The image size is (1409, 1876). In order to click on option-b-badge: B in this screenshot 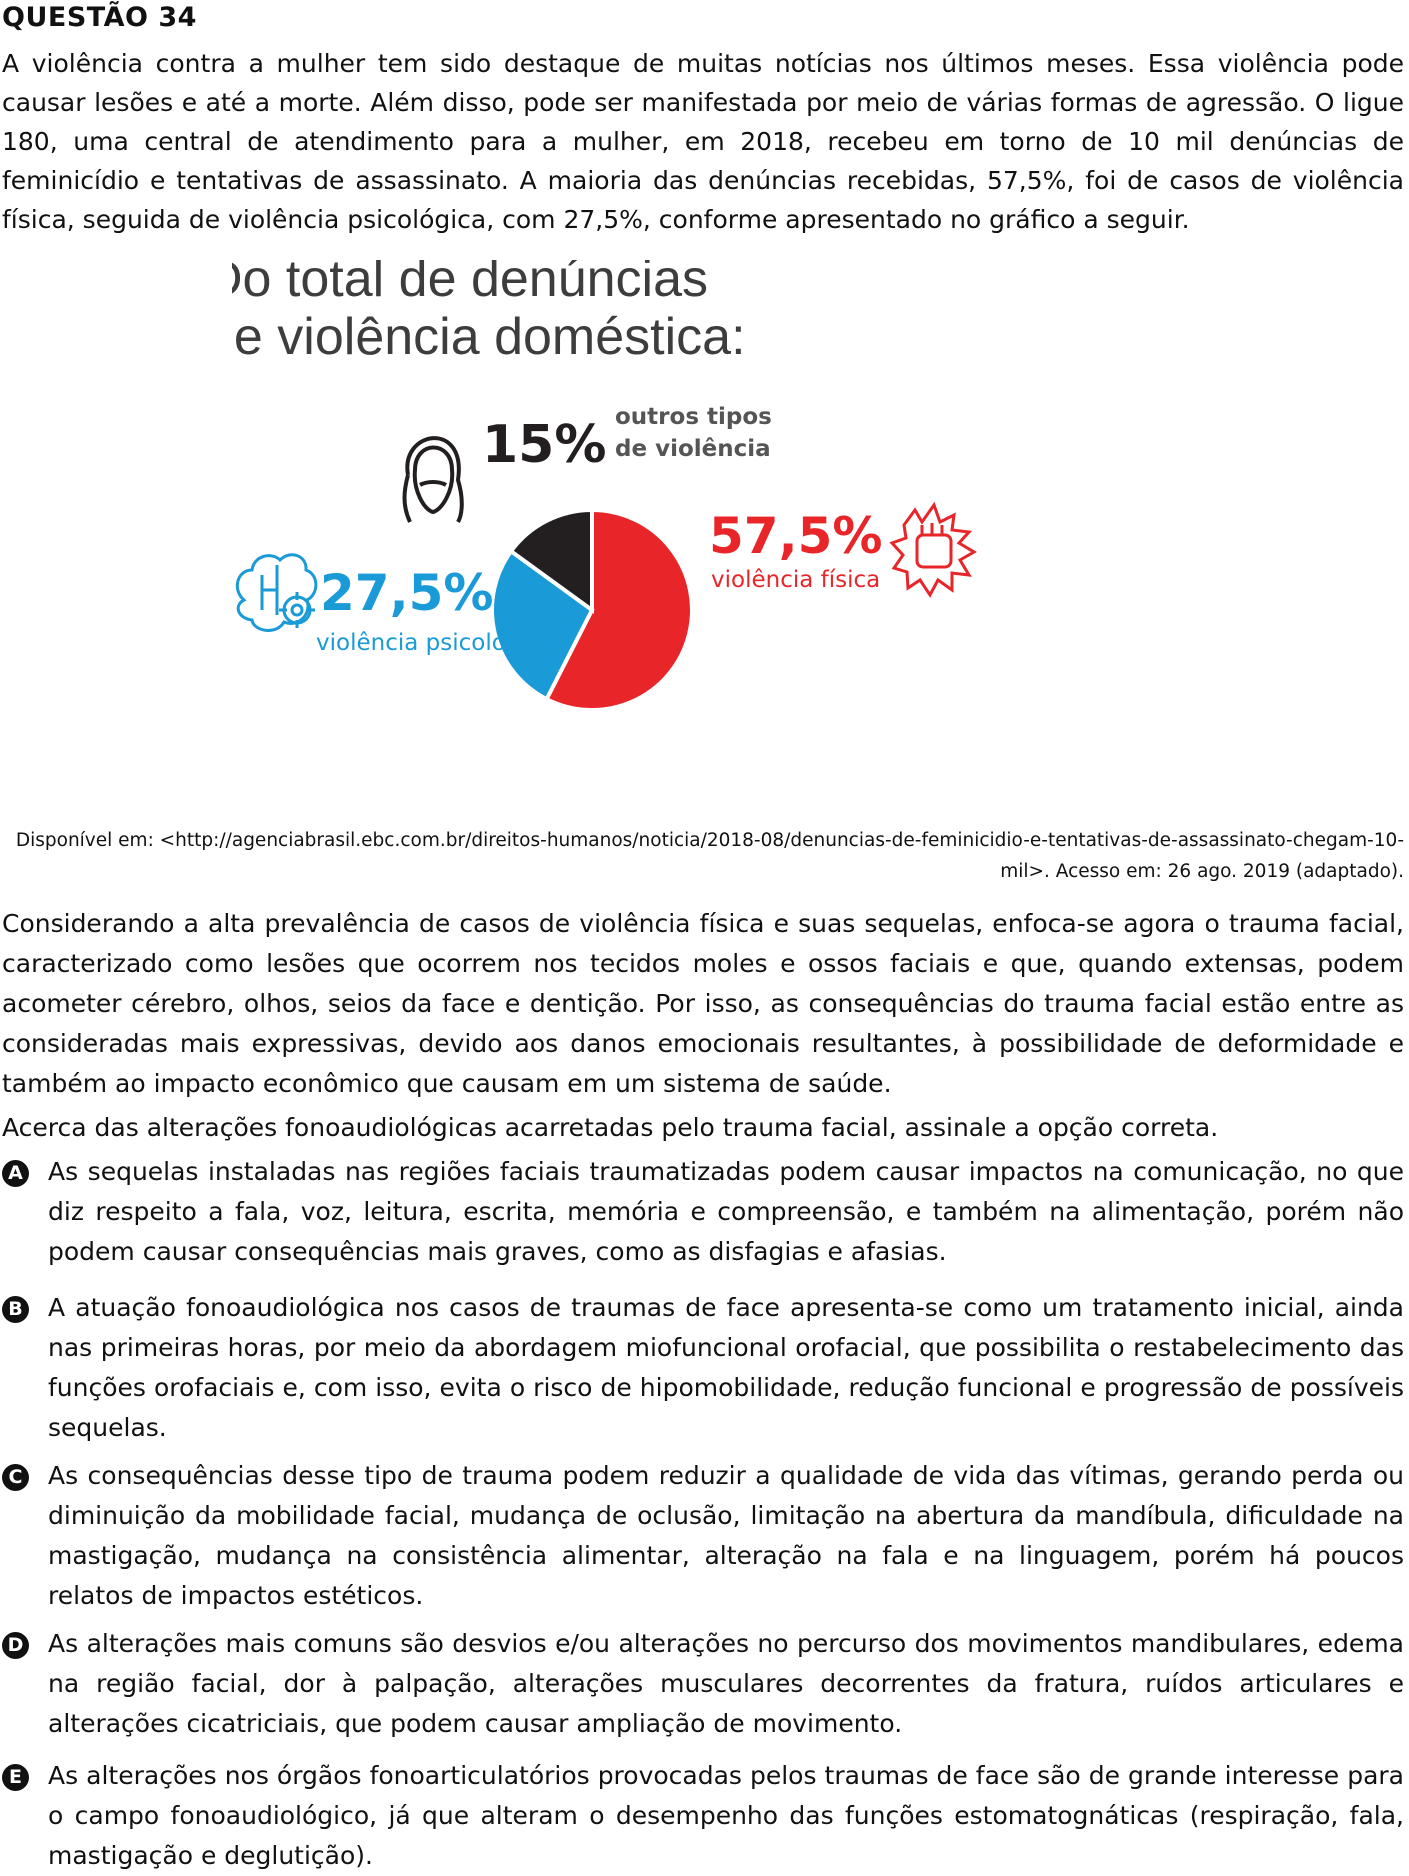, I will do `click(15, 1309)`.